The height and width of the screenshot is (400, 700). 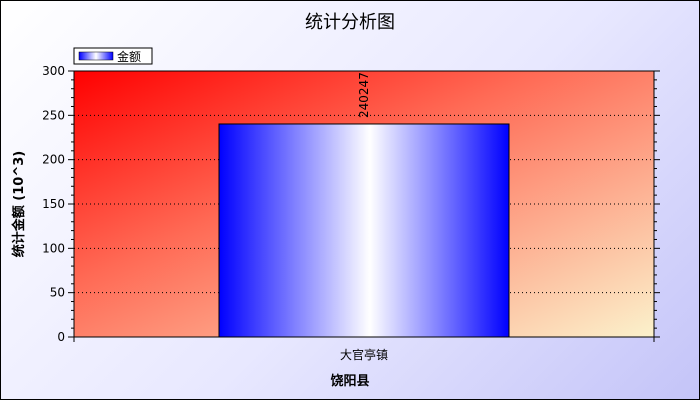 I want to click on y-tick-label: 0, so click(x=61, y=337).